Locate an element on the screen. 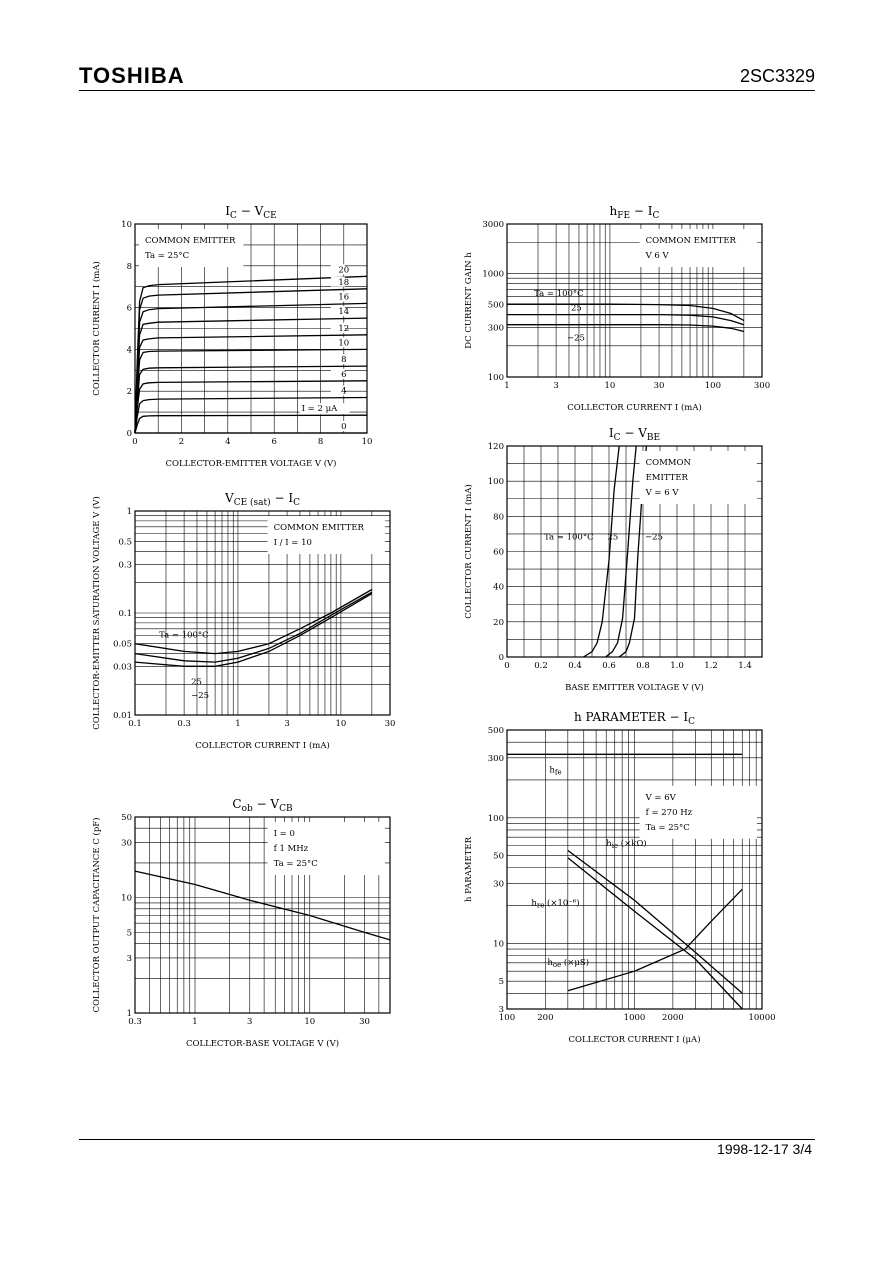 This screenshot has width=892, height=1263. title-part: FE is located at coordinates (623, 216).